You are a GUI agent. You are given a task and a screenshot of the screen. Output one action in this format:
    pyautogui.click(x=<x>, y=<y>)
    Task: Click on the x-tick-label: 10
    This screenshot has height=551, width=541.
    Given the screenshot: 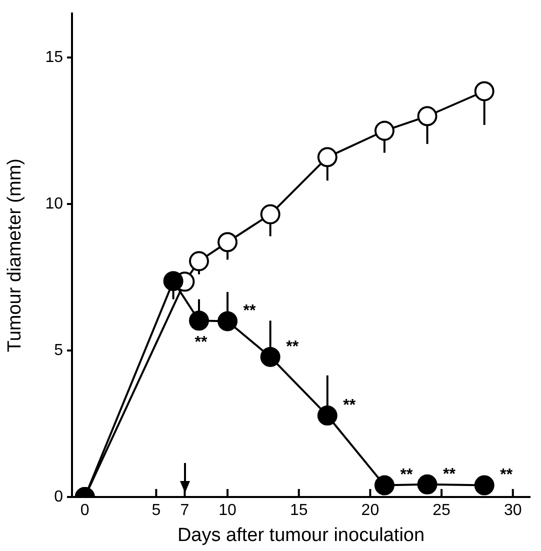 What is the action you would take?
    pyautogui.click(x=227, y=511)
    